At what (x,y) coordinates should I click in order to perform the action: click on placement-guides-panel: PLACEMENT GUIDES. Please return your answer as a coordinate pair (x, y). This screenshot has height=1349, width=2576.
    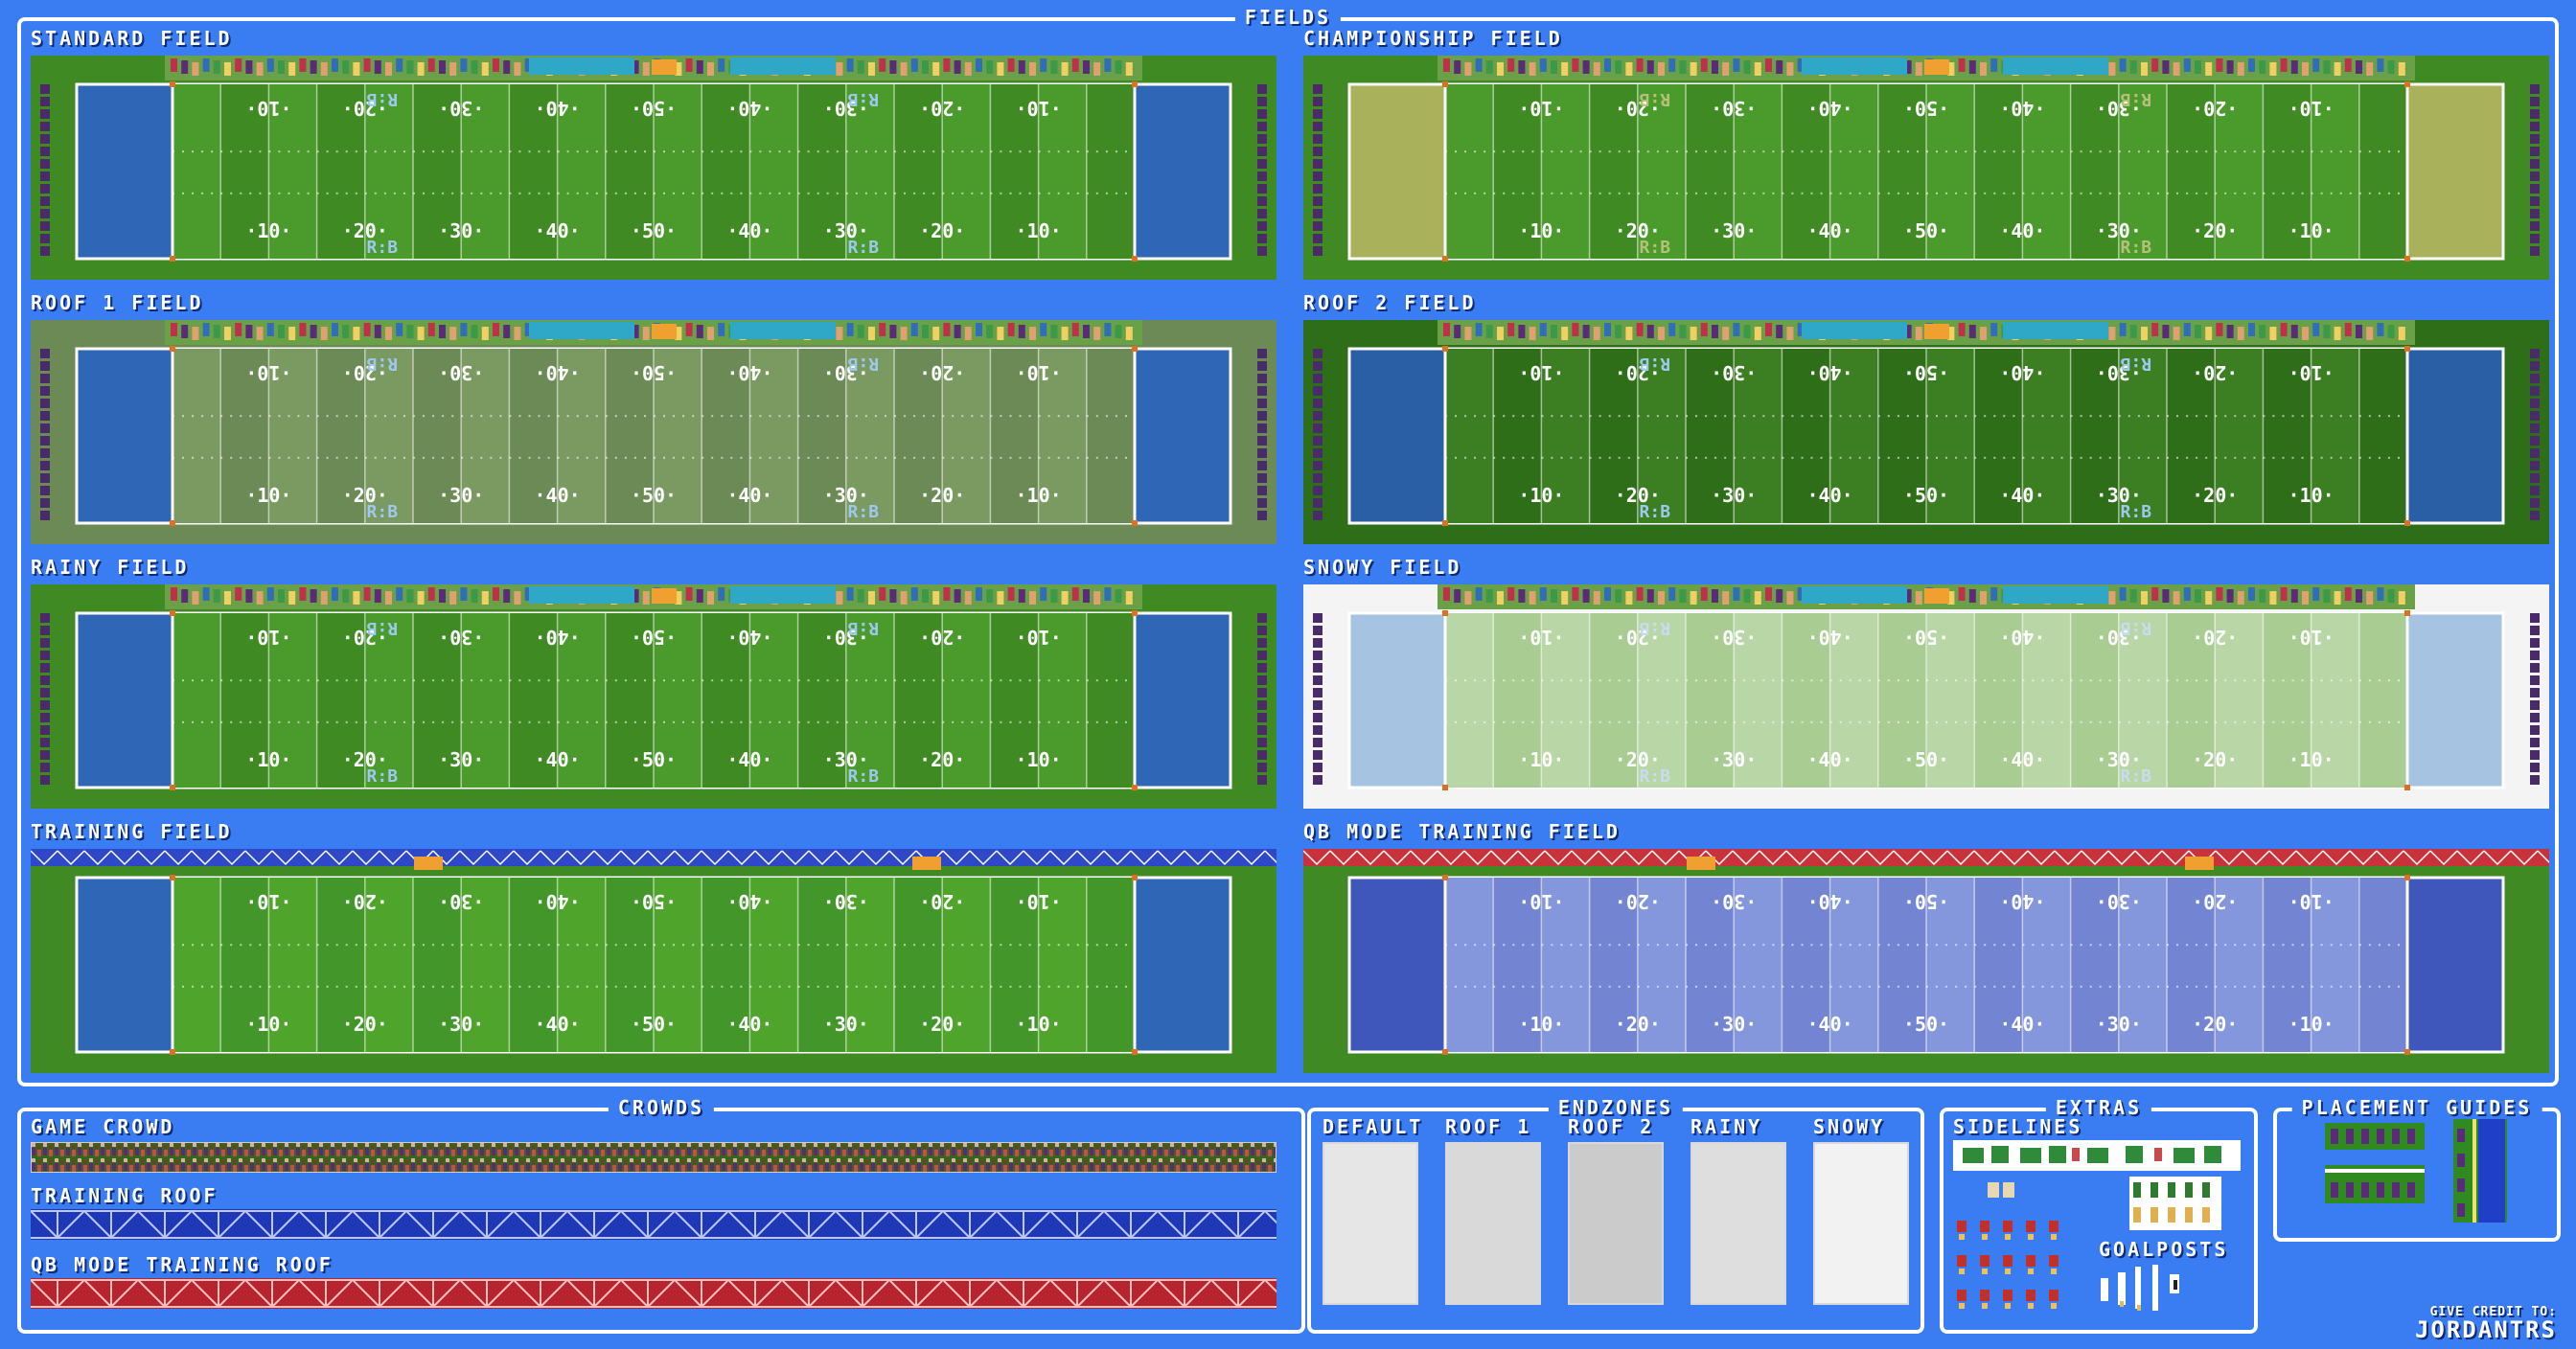
    Looking at the image, I should click on (2417, 1169).